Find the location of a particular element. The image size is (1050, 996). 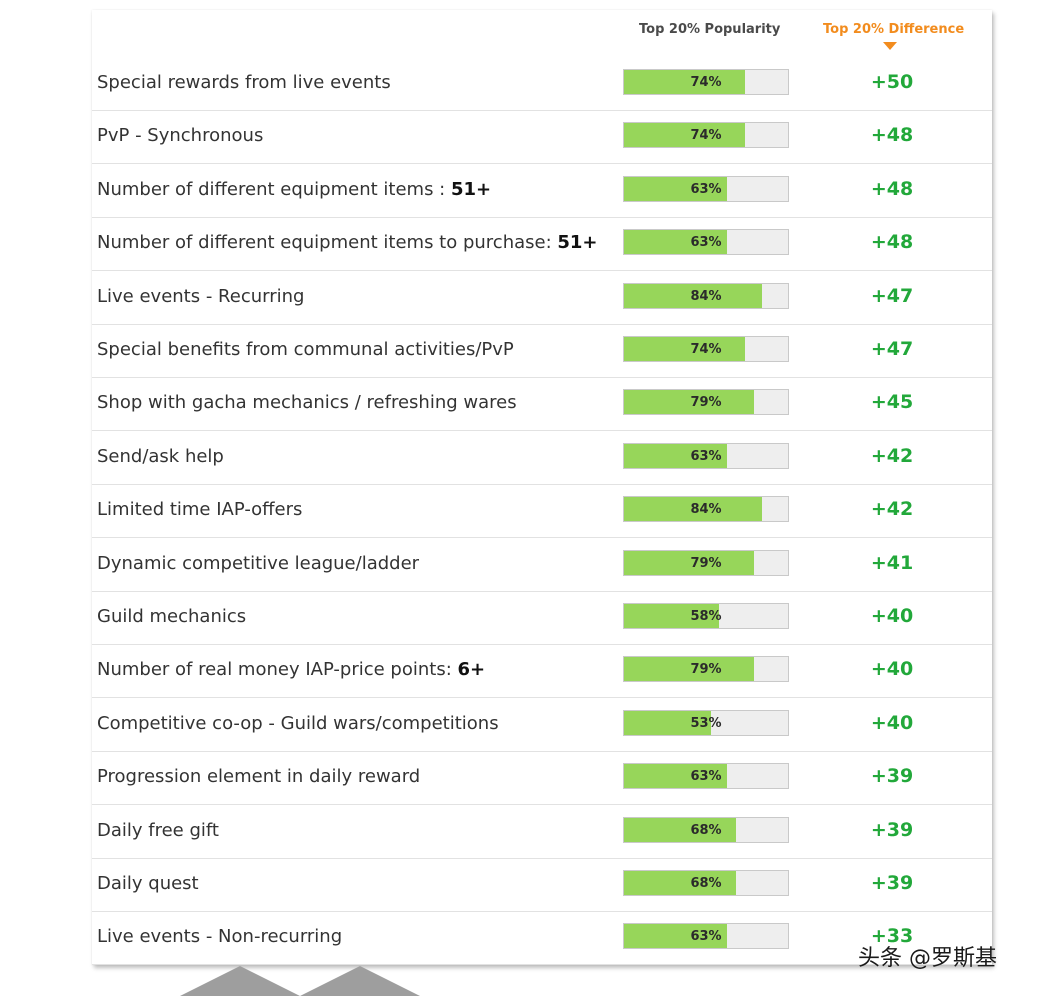

difference-column-header: Top 20% Difference is located at coordinates (894, 29).